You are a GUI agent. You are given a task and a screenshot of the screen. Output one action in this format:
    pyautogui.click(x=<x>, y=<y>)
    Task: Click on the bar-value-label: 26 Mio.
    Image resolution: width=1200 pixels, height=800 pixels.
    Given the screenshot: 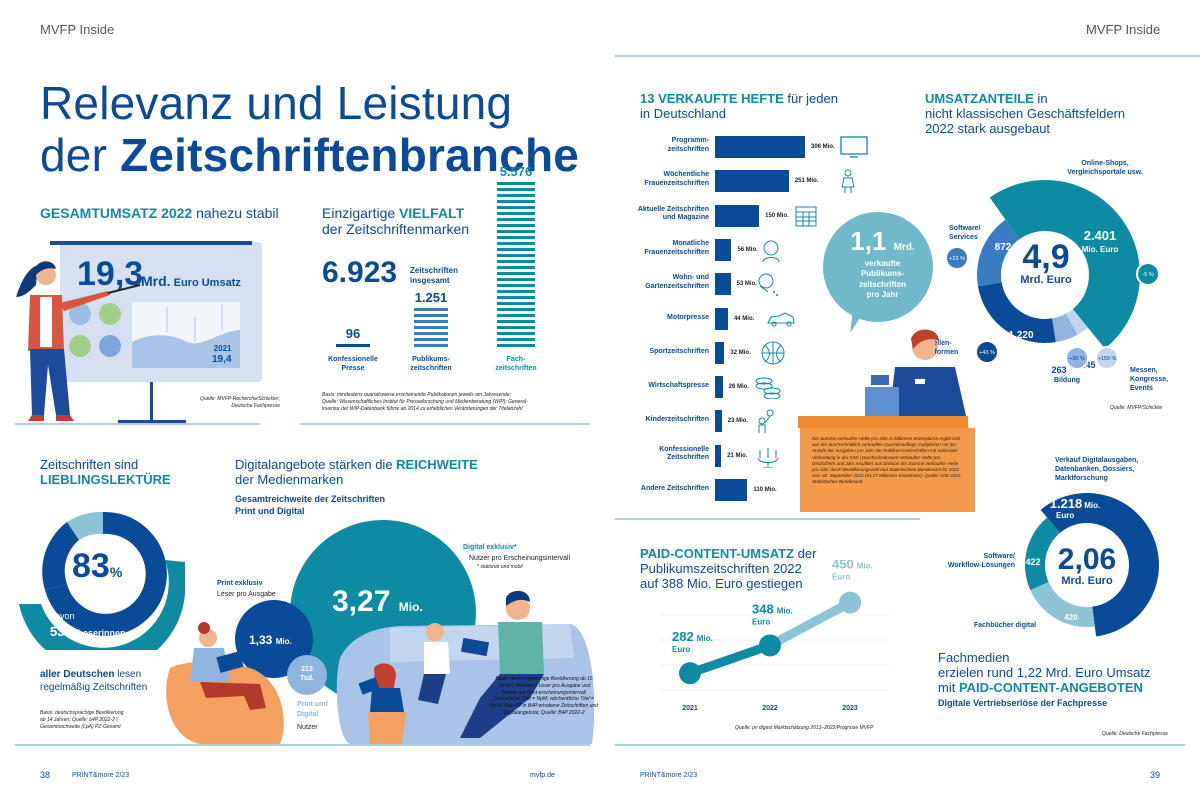 What is the action you would take?
    pyautogui.click(x=738, y=387)
    